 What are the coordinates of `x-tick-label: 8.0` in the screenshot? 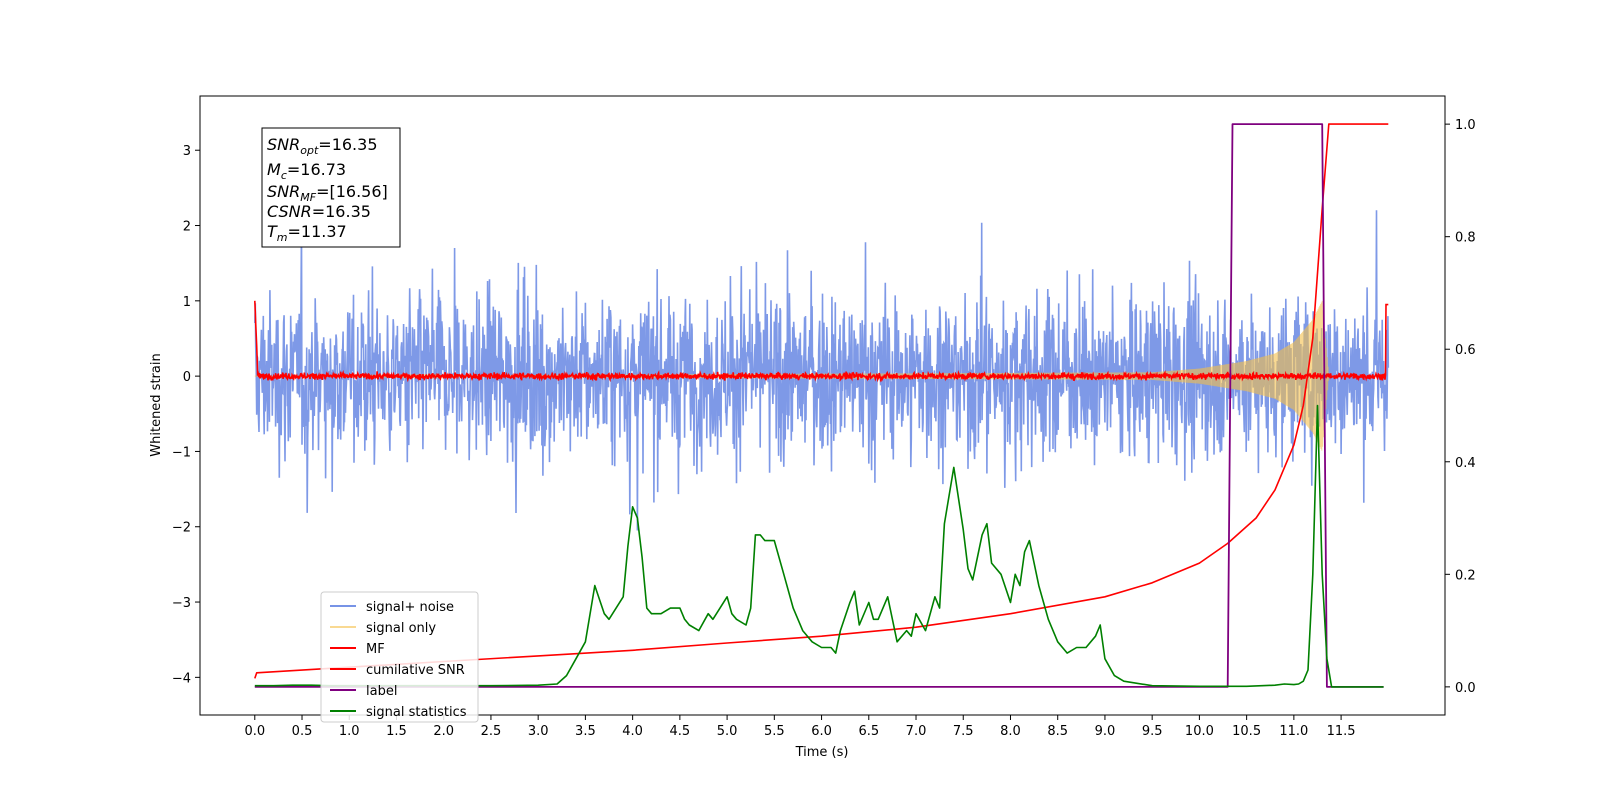 It's located at (1010, 731).